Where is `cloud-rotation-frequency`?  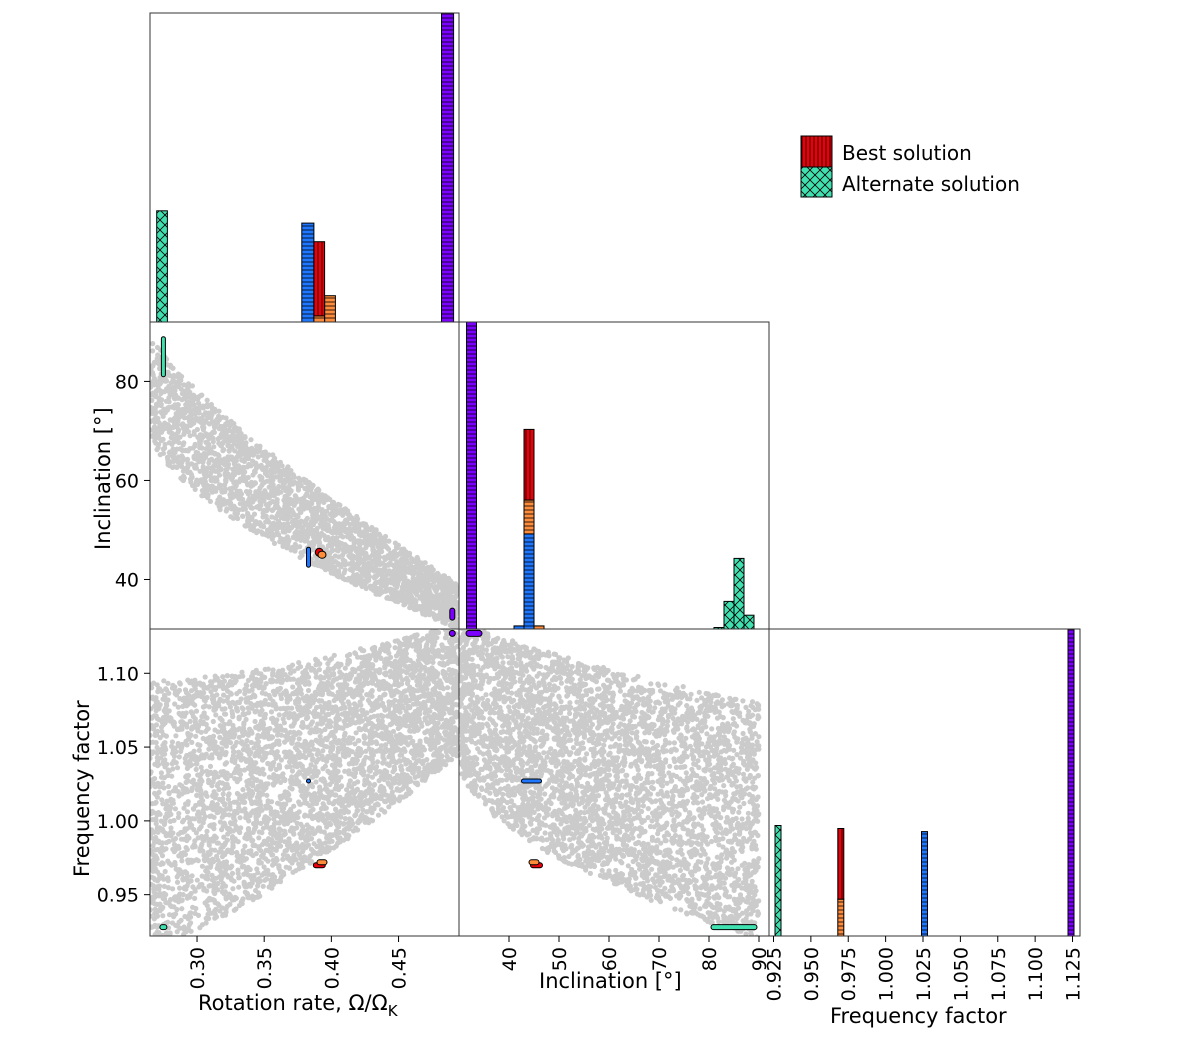 cloud-rotation-frequency is located at coordinates (304, 782).